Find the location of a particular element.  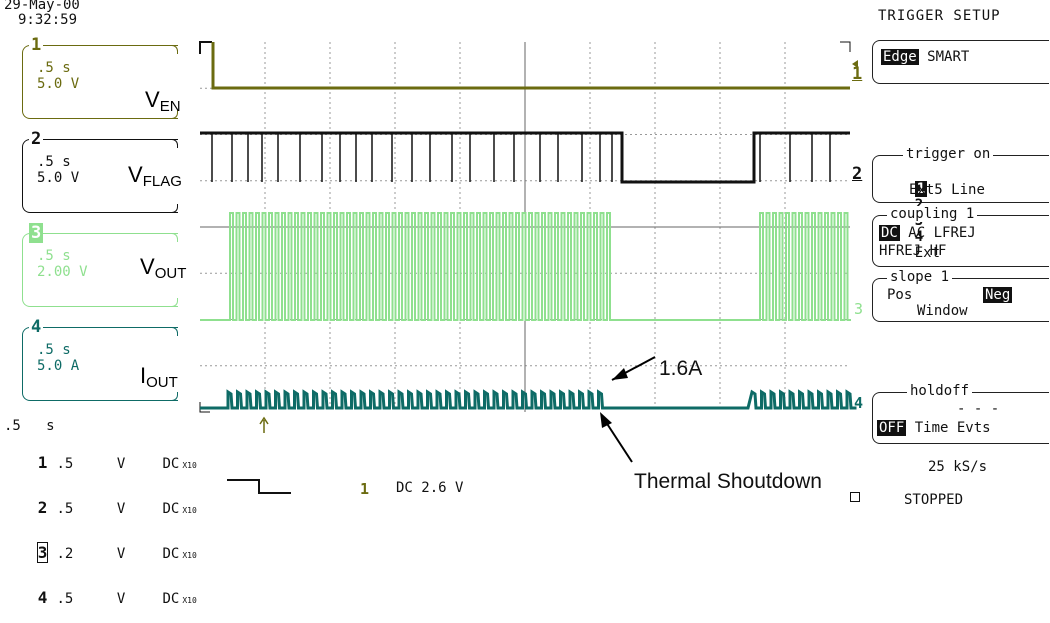

iout-trace is located at coordinates (528, 399).